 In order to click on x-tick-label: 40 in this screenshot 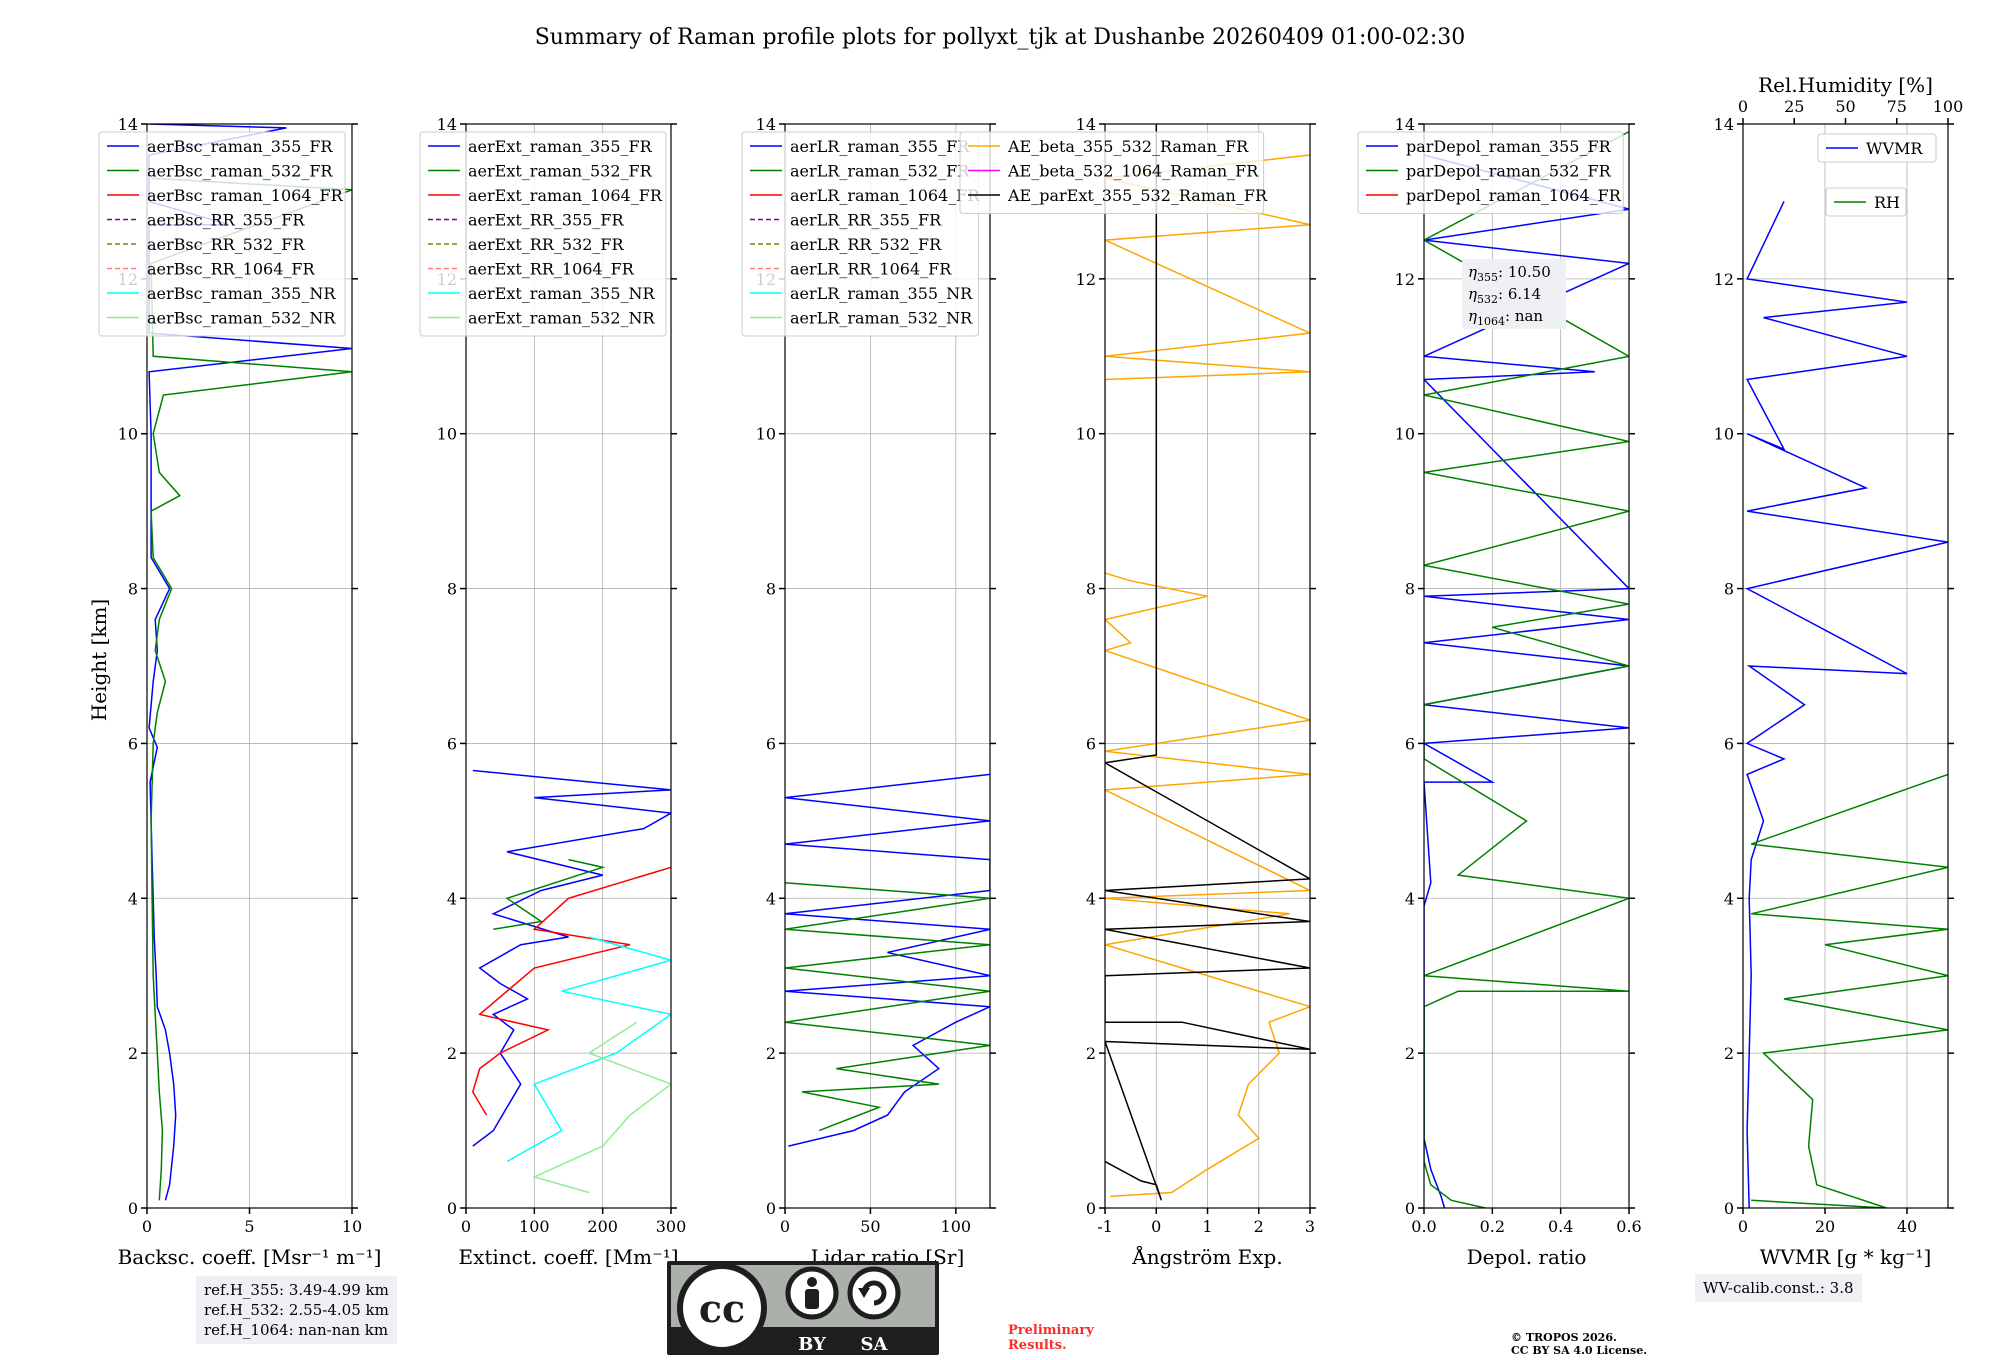, I will do `click(1907, 1226)`.